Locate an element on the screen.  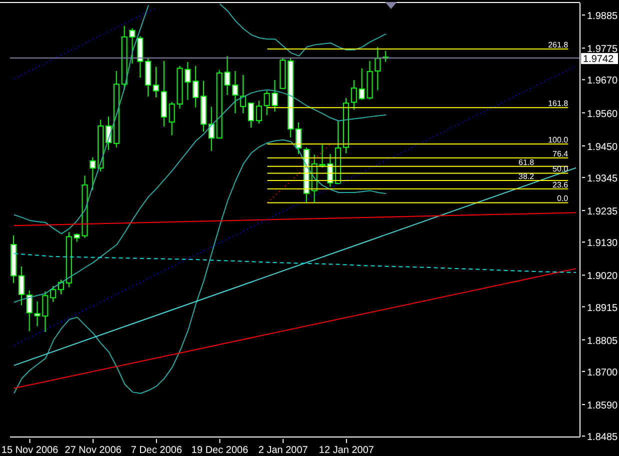
annotation: 38.2 is located at coordinates (526, 176).